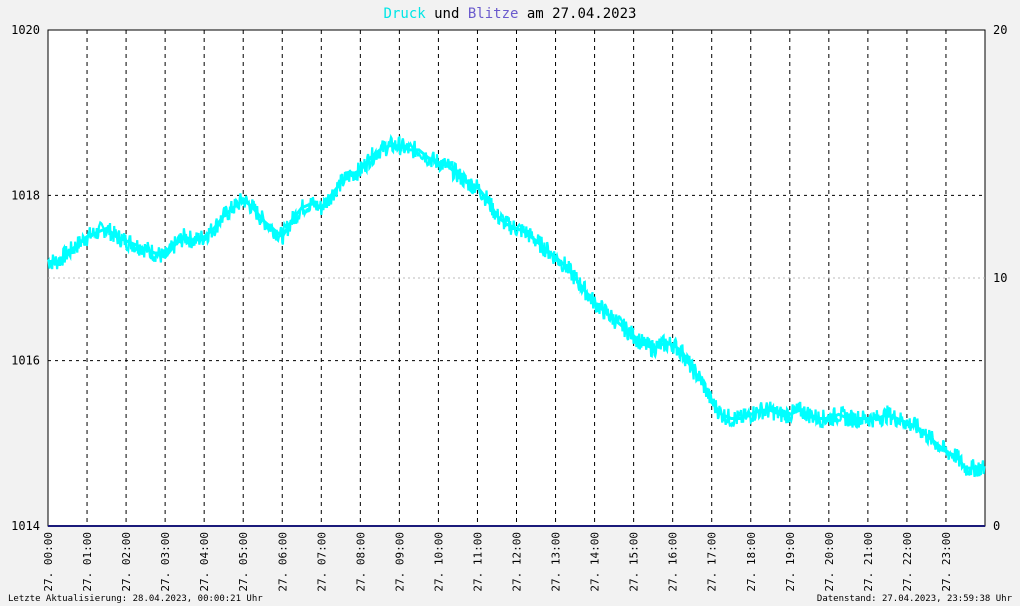 Image resolution: width=1020 pixels, height=606 pixels. Describe the element at coordinates (751, 562) in the screenshot. I see `x-tick-label: 27. 18:00` at that location.